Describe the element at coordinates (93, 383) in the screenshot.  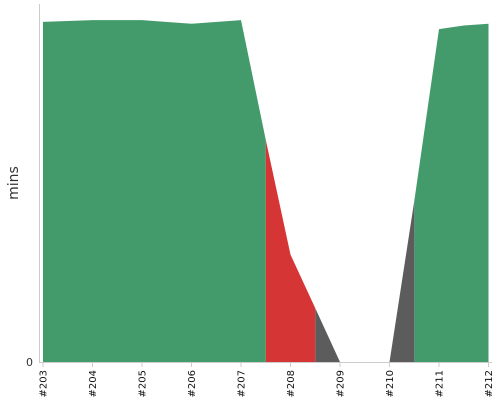
I see `x-tick-label: #204` at that location.